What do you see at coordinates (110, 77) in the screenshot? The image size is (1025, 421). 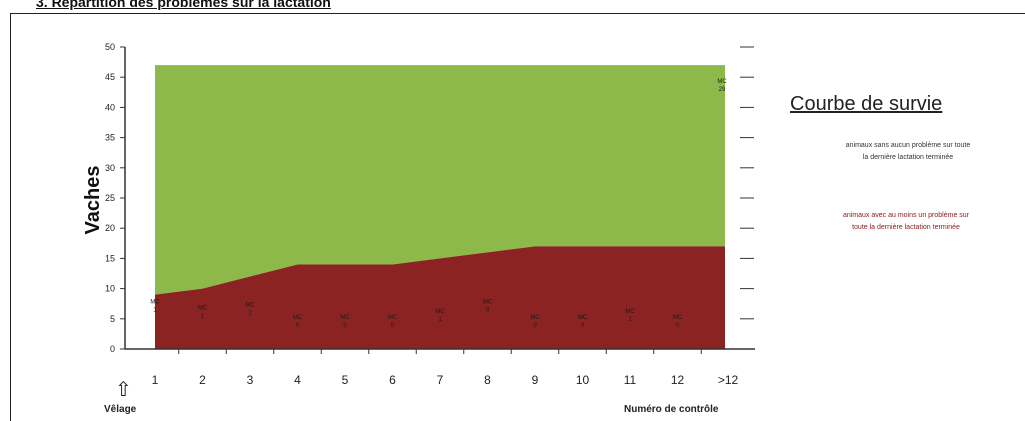 I see `y-tick-label: 45` at bounding box center [110, 77].